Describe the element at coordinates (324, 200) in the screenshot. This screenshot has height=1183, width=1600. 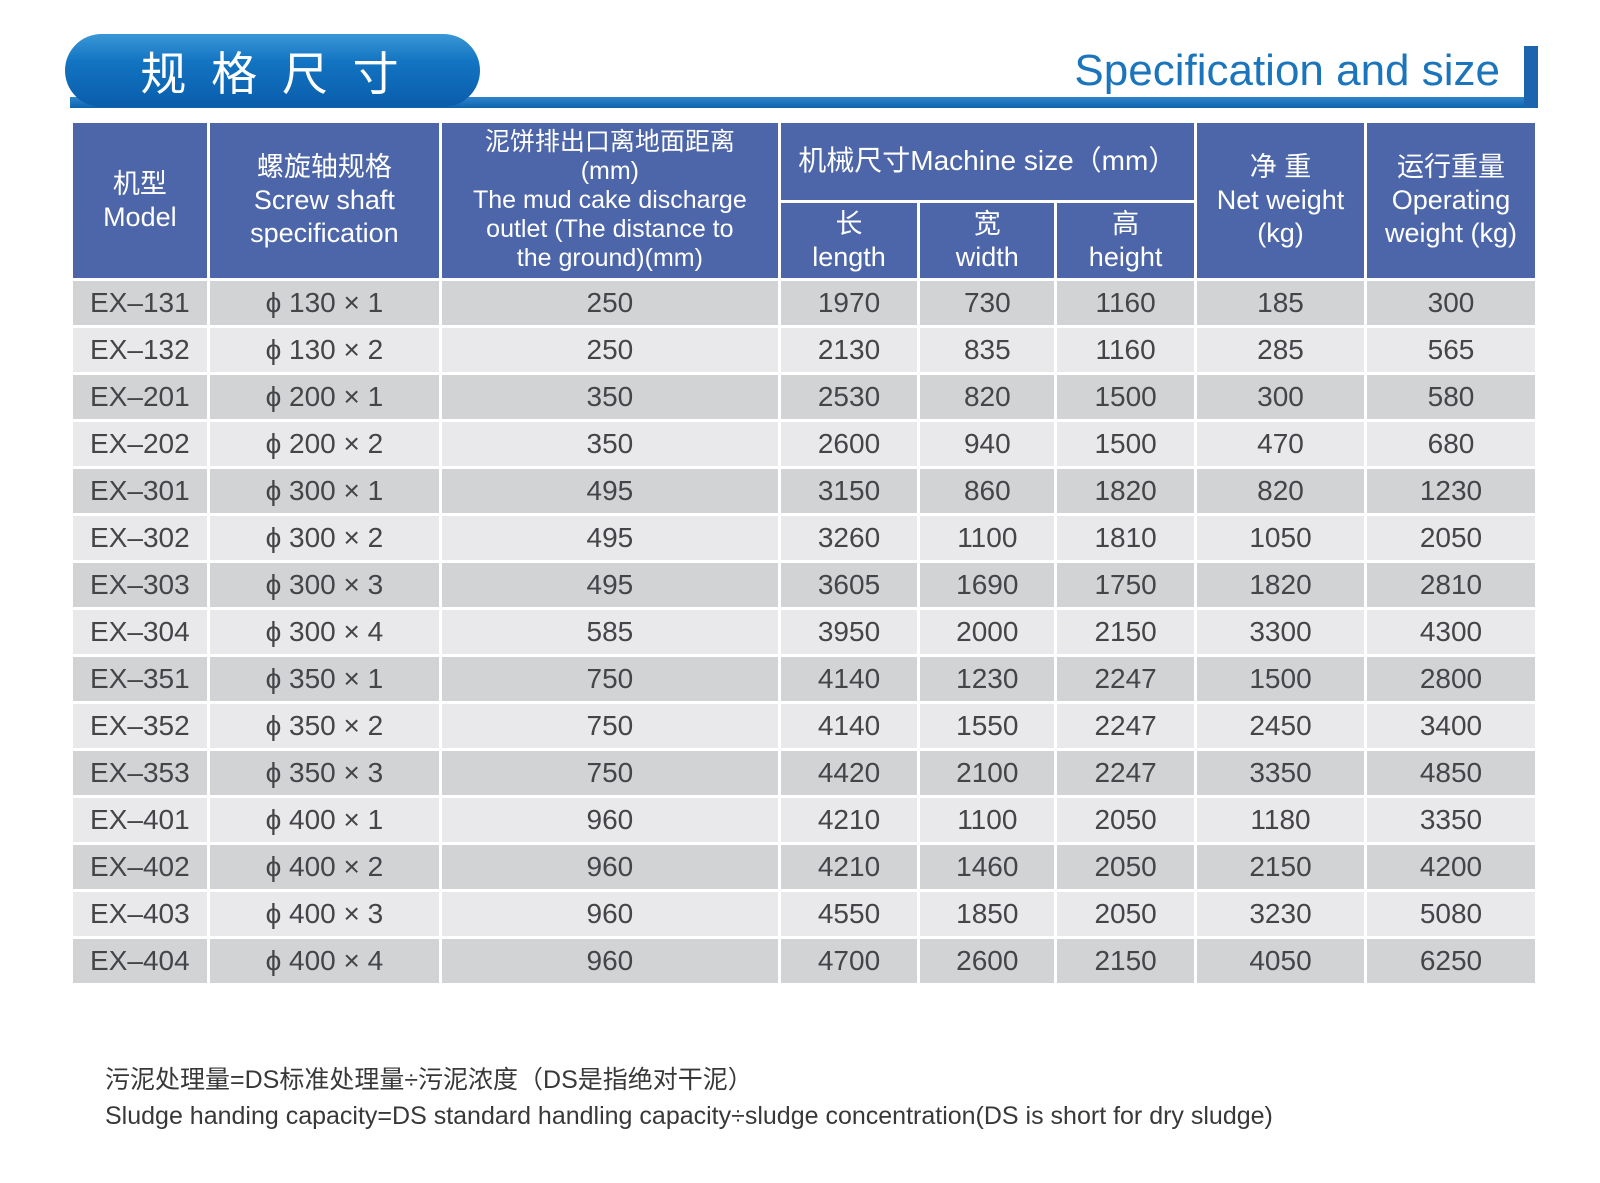
I see `col-header-screw-en1: Screw shaft` at that location.